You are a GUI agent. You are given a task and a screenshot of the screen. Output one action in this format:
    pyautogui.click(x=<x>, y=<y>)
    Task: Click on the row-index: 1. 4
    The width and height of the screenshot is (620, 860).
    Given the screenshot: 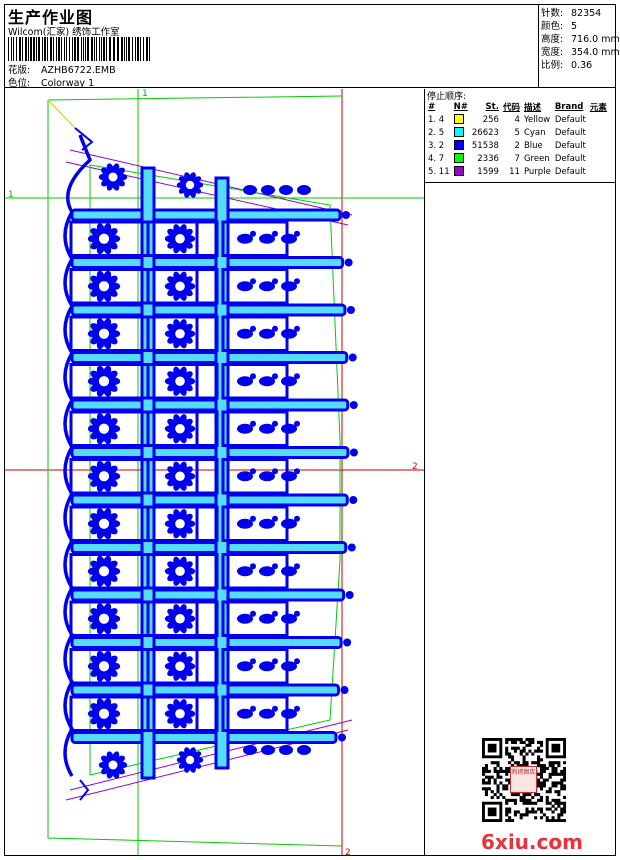 What is the action you would take?
    pyautogui.click(x=436, y=119)
    